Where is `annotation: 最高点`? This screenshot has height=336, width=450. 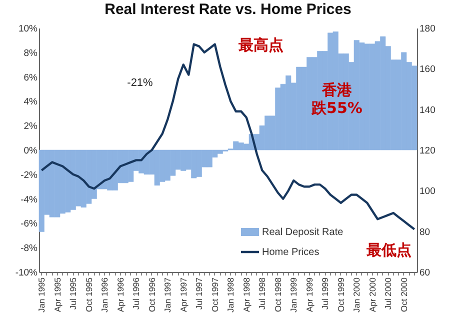 annotation: 最高点 is located at coordinates (261, 45).